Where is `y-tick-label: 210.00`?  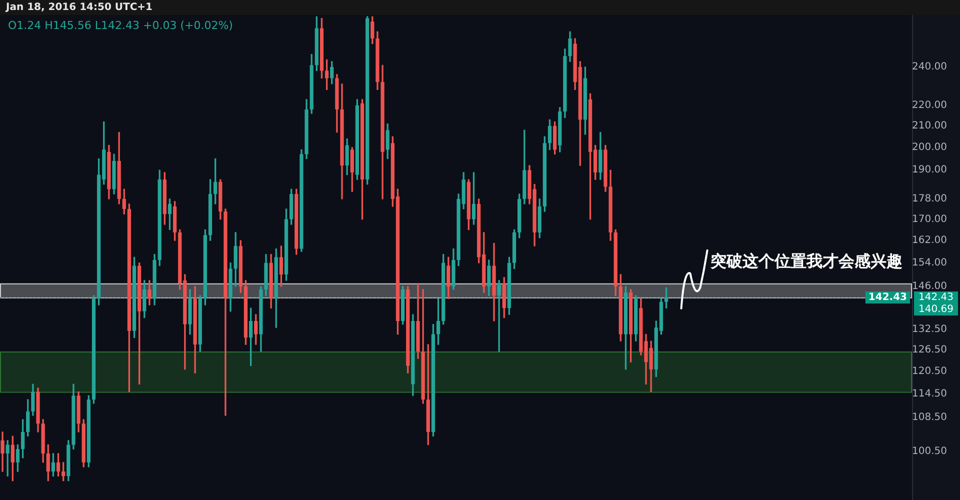
y-tick-label: 210.00 is located at coordinates (929, 126).